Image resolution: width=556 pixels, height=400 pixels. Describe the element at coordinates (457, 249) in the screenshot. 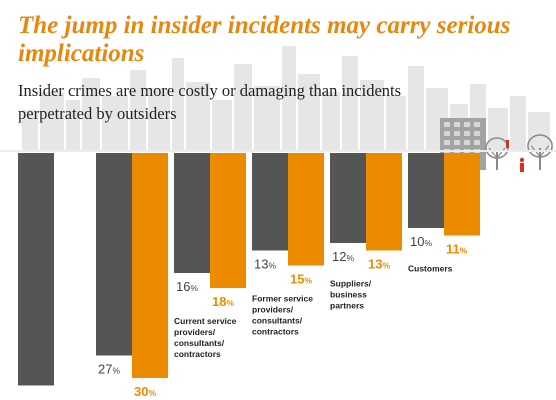

I see `value-label-series2-6: 11%` at that location.